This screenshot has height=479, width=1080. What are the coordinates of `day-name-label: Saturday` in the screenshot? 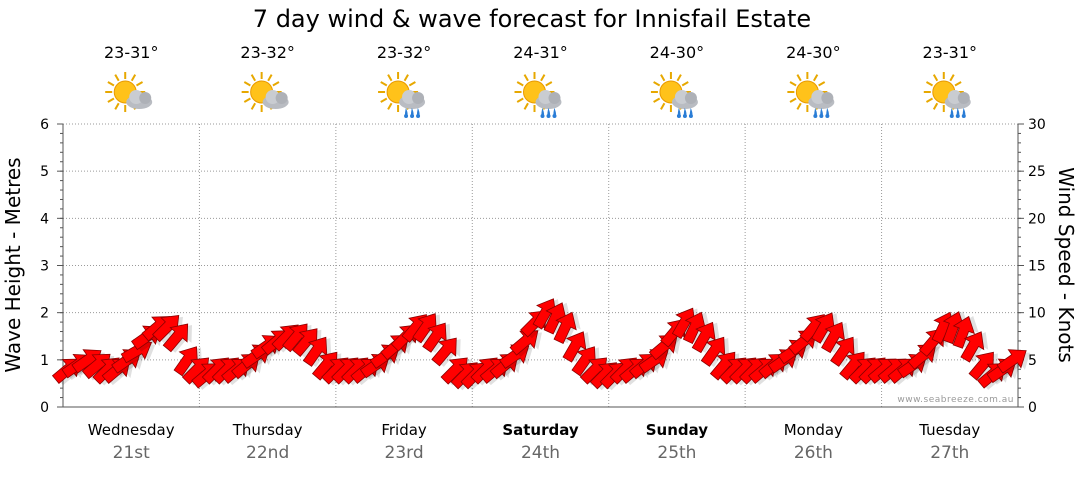 It's located at (540, 430).